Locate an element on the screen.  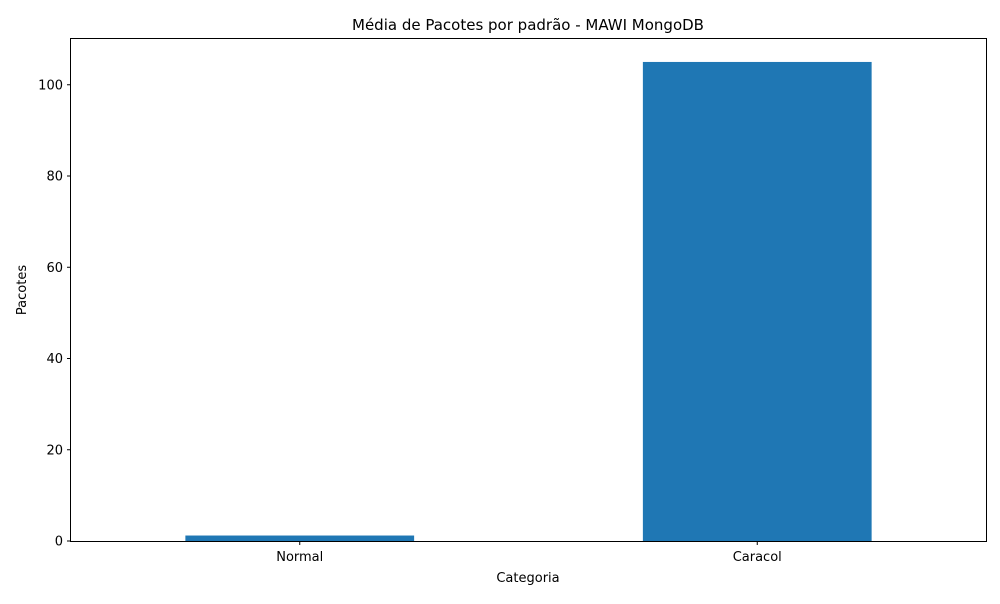
y-axis-label: Pacotes is located at coordinates (22, 290).